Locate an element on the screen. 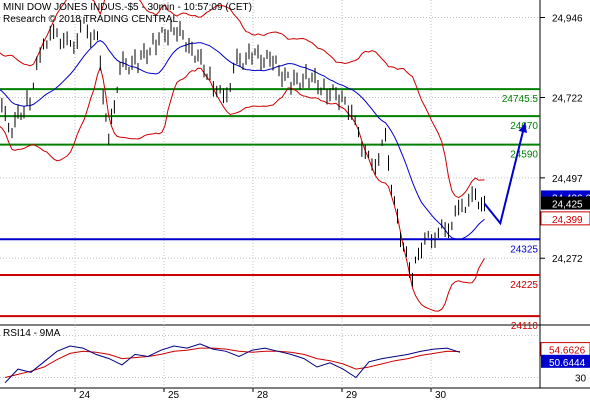 The image size is (590, 400). level-label: 24225 is located at coordinates (524, 285).